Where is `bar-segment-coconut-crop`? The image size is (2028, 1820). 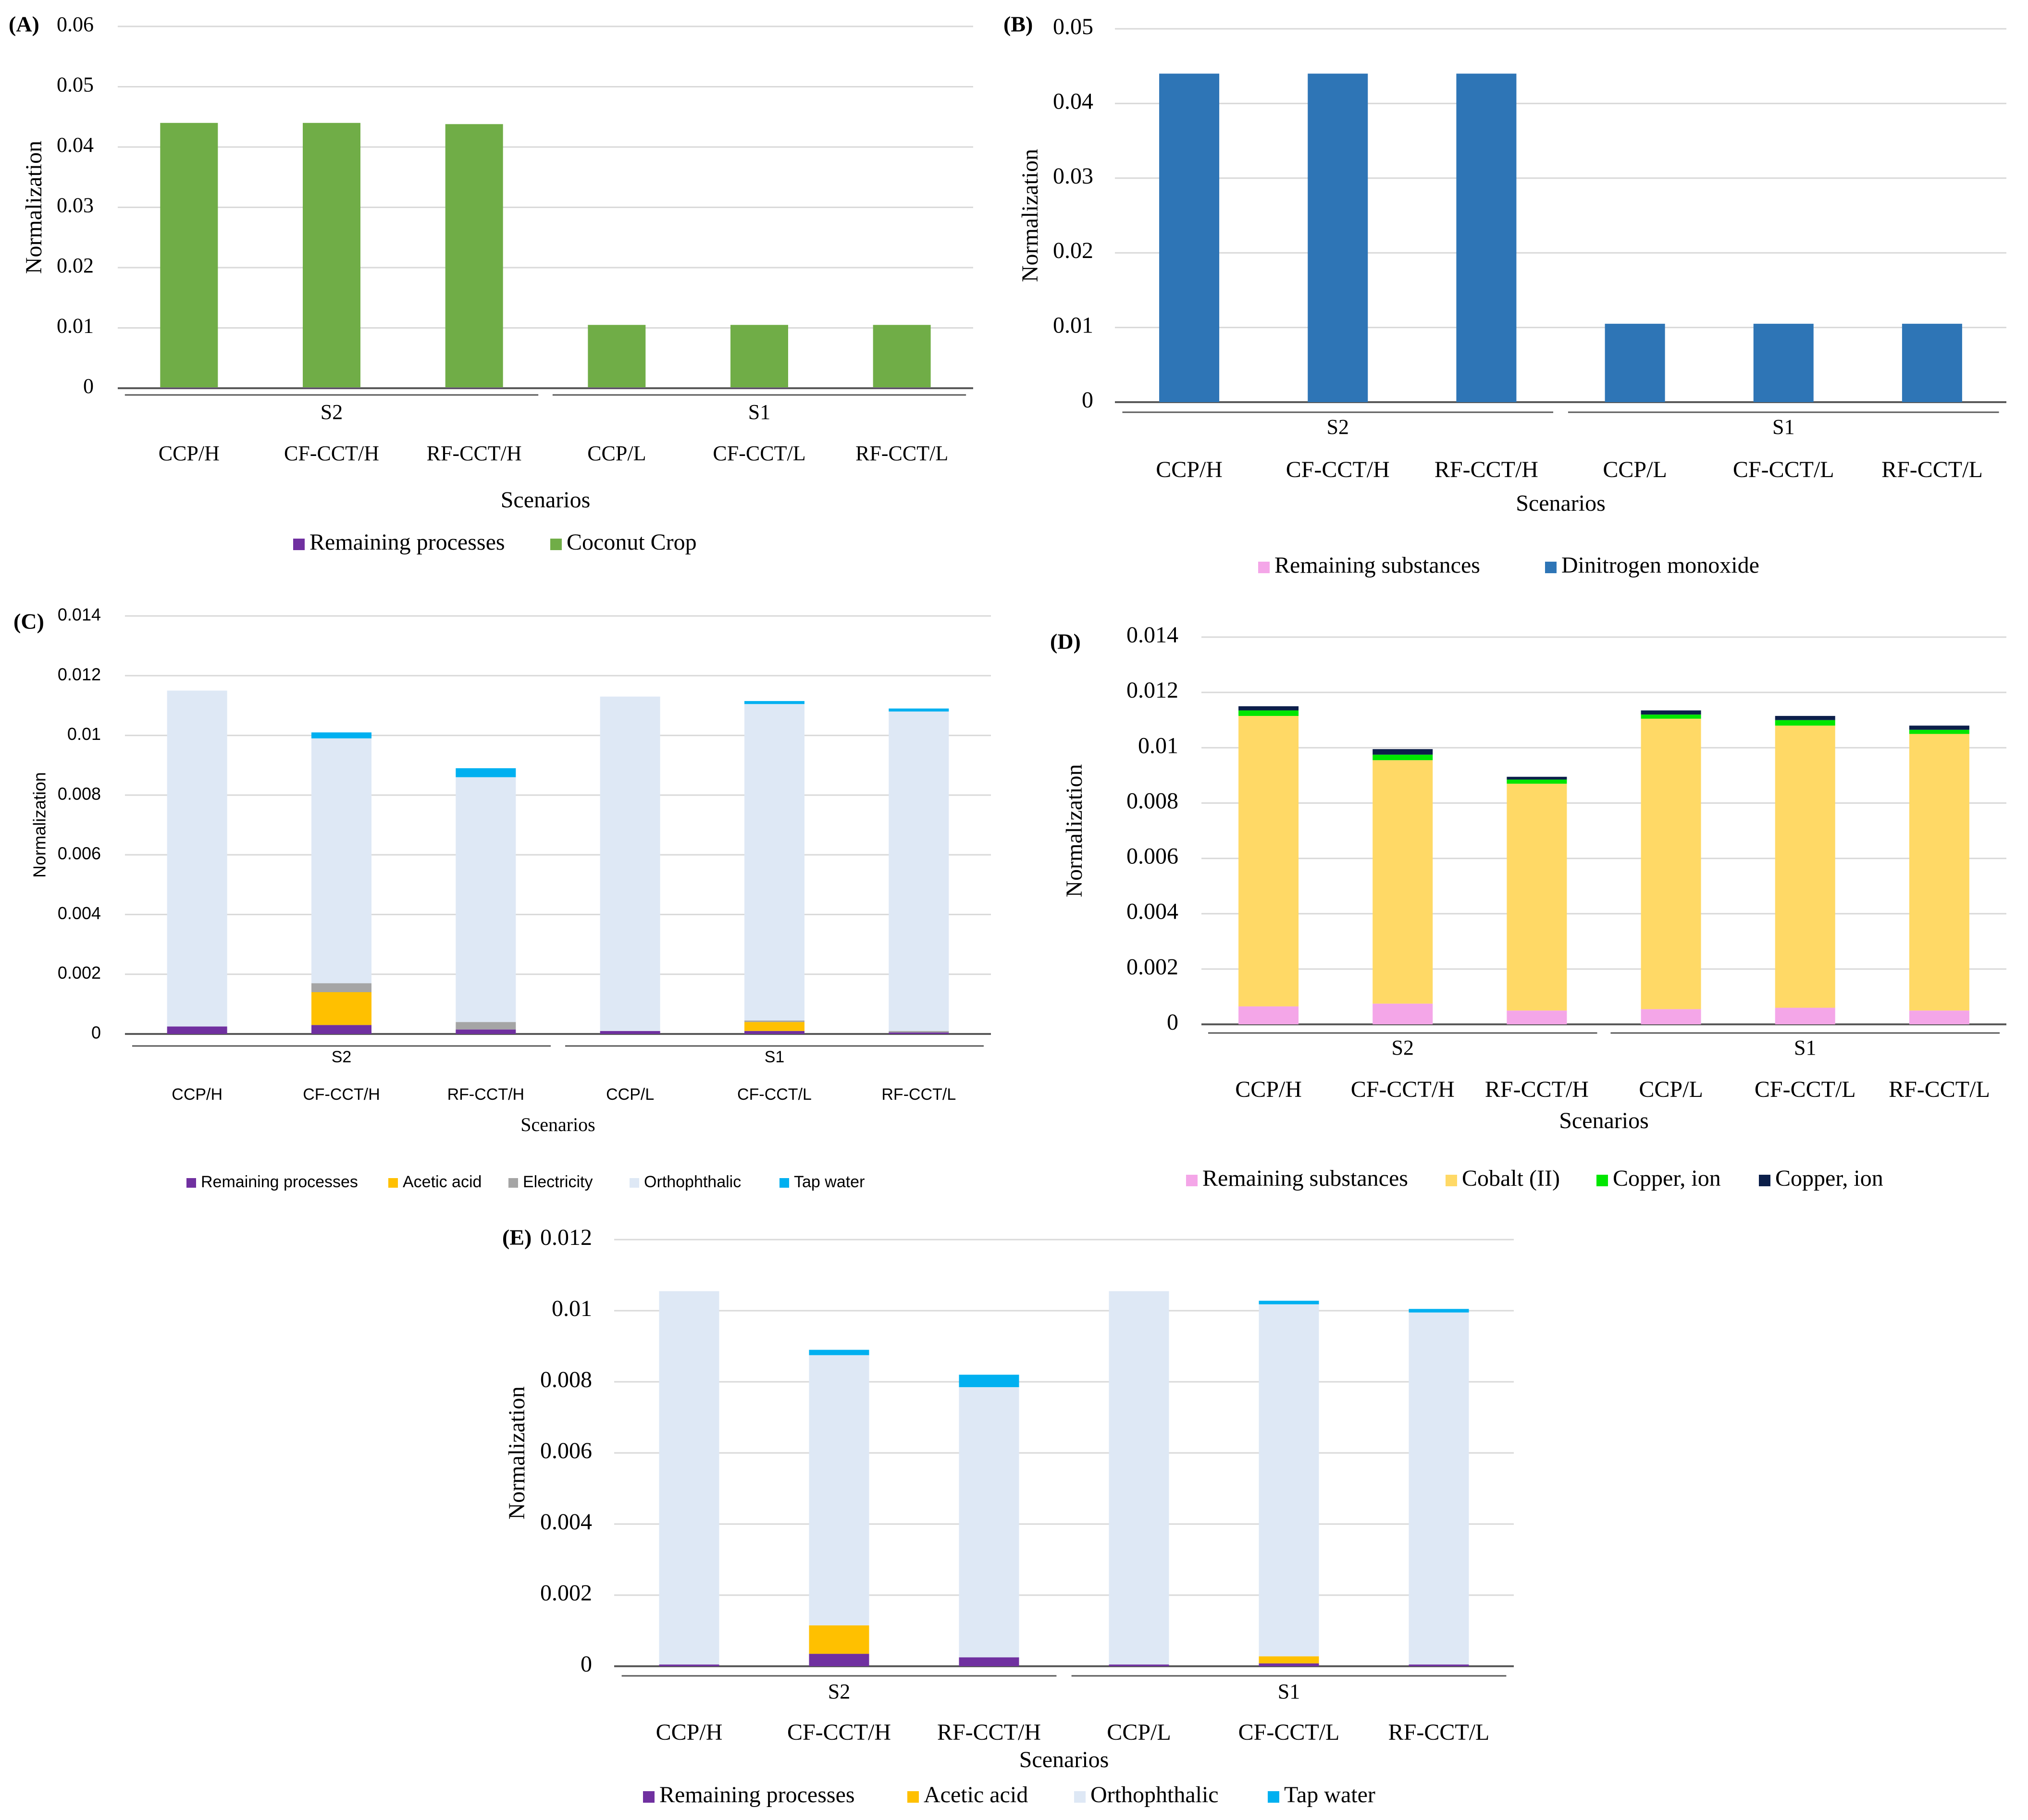
bar-segment-coconut-crop is located at coordinates (332, 256).